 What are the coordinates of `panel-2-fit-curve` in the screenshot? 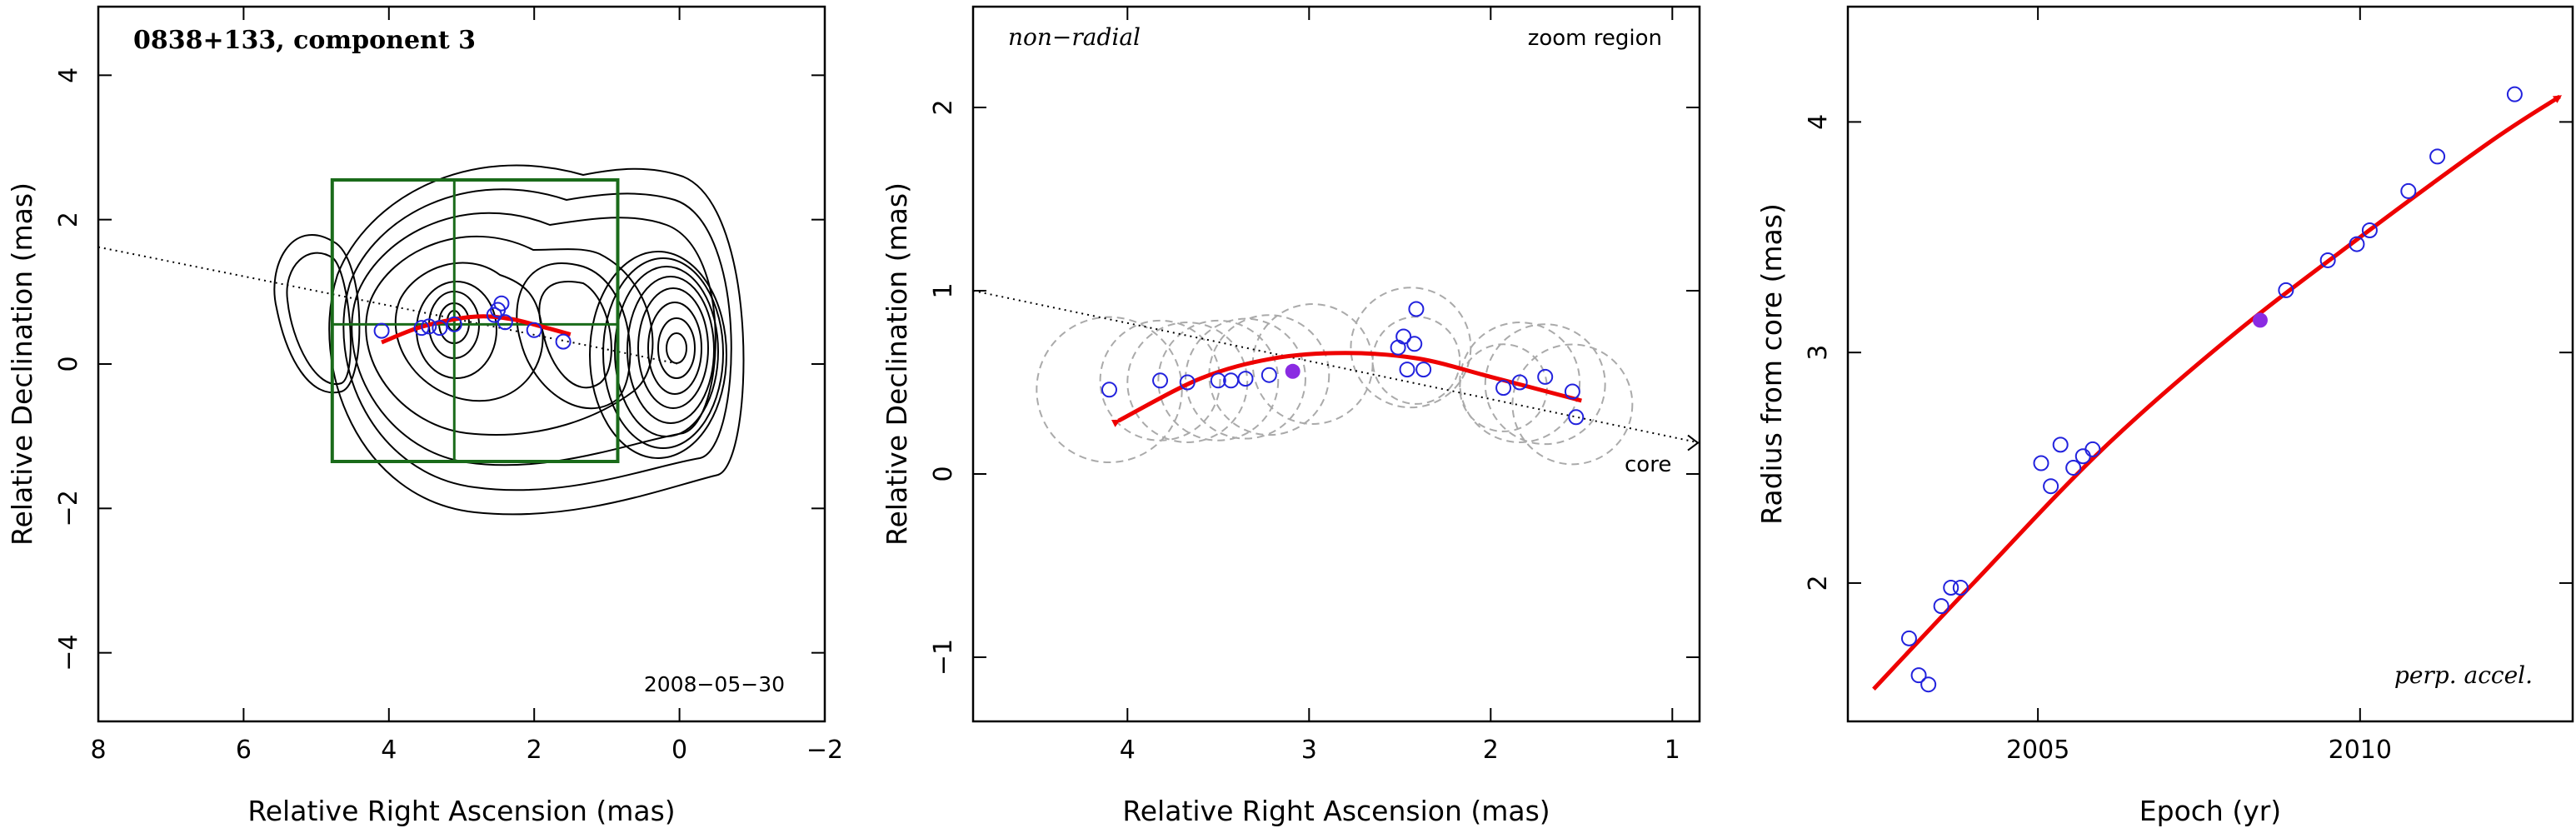 It's located at (1346, 389).